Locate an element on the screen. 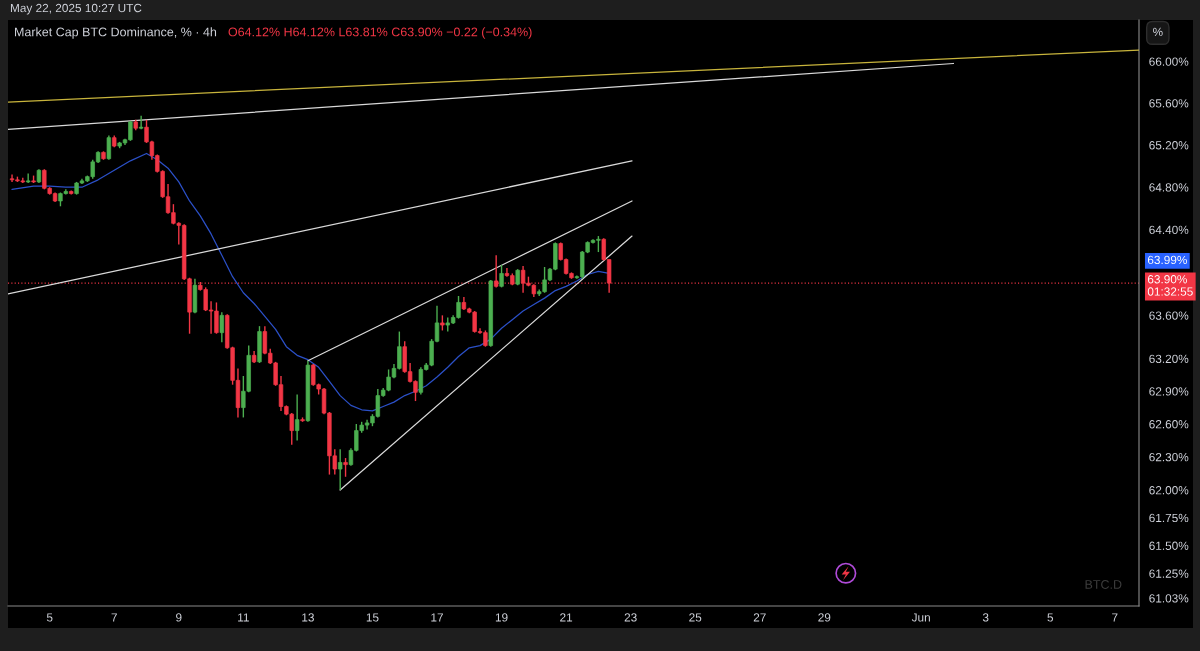 The width and height of the screenshot is (1200, 651). x-tick-label: 23 is located at coordinates (630, 617).